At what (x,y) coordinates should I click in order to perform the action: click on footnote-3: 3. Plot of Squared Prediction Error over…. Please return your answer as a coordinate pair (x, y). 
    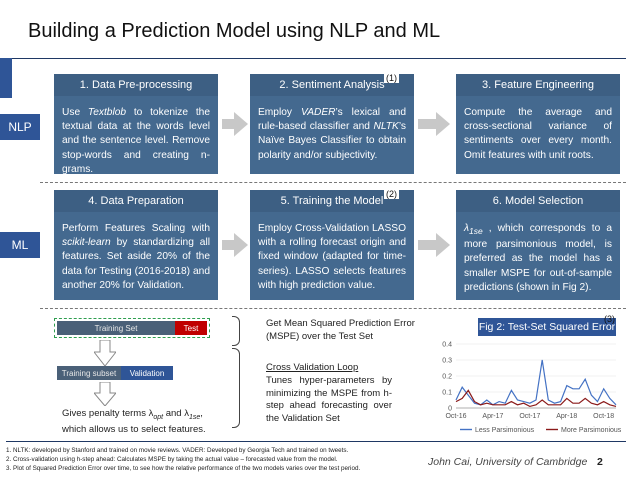
    Looking at the image, I should click on (183, 468).